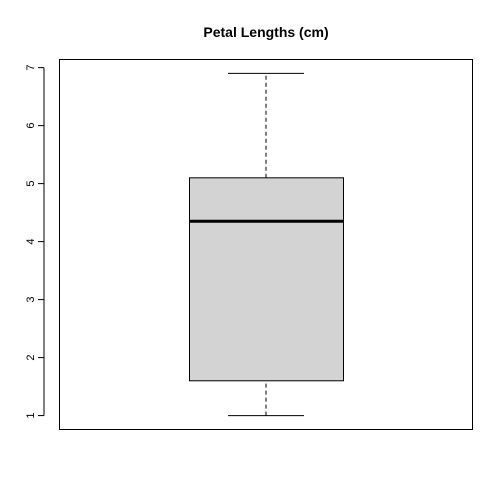 The height and width of the screenshot is (504, 504). Describe the element at coordinates (31, 126) in the screenshot. I see `y-tick-label: 6` at that location.